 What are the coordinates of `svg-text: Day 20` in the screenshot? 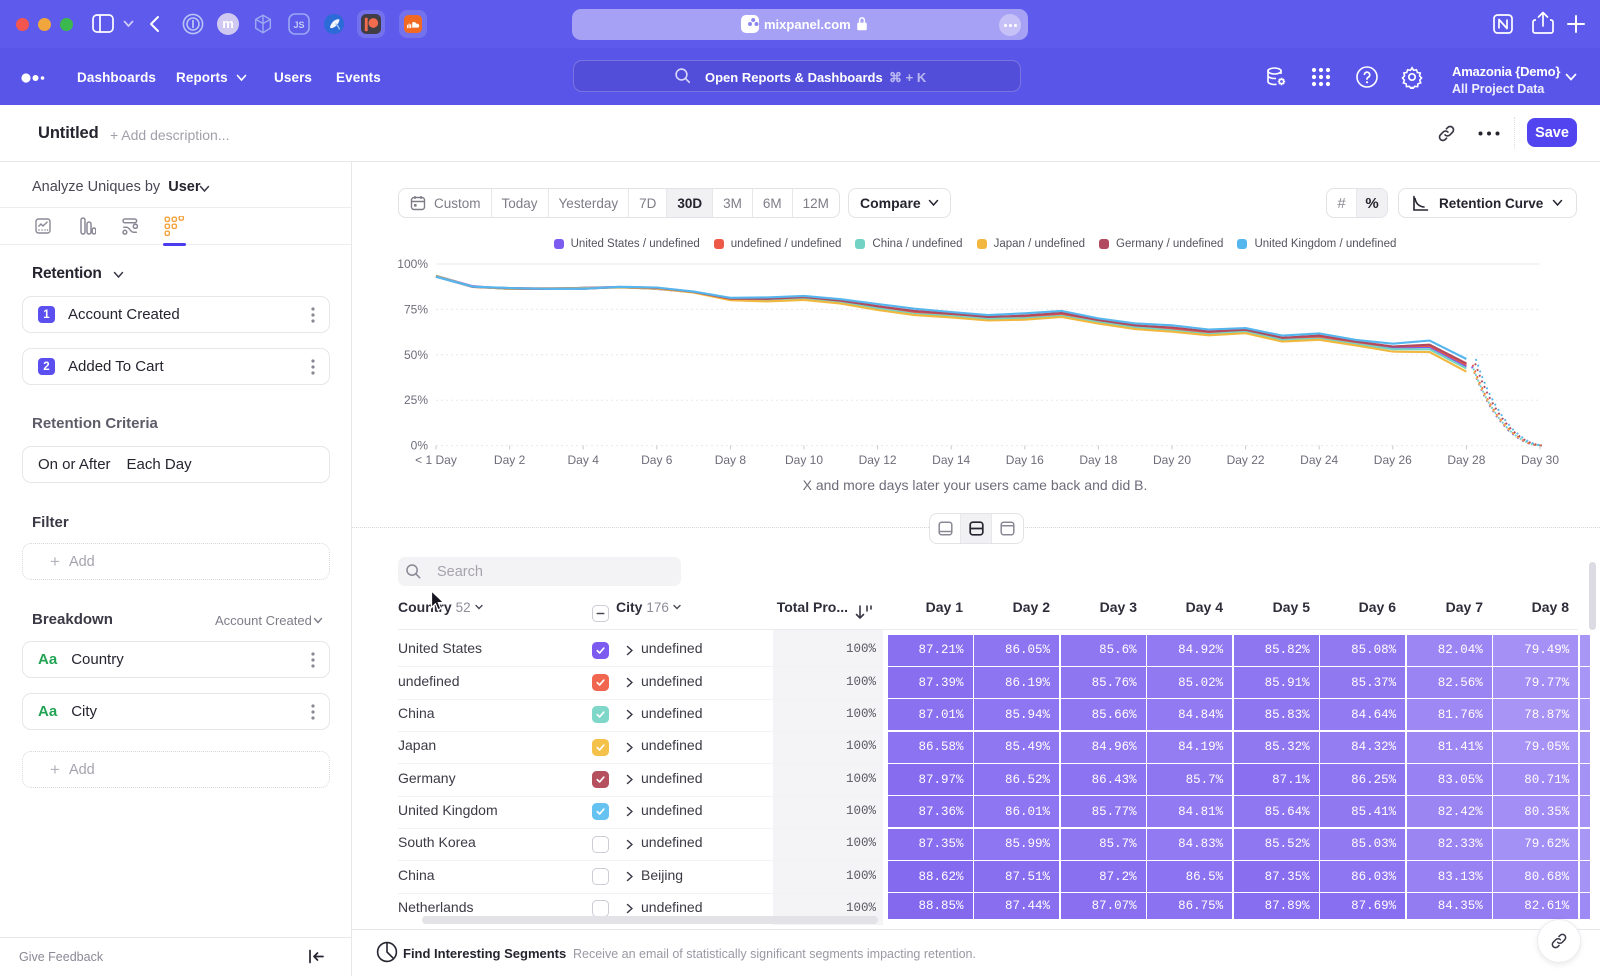 It's located at (1172, 460).